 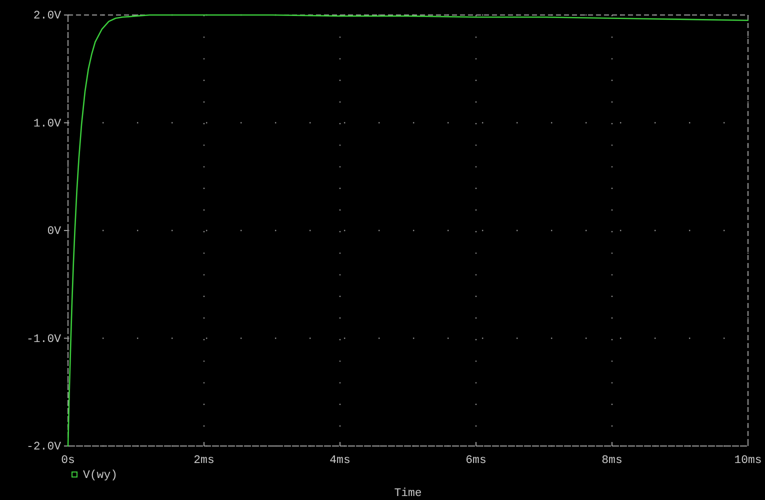 What do you see at coordinates (100, 475) in the screenshot?
I see `legend-label: V(wy)` at bounding box center [100, 475].